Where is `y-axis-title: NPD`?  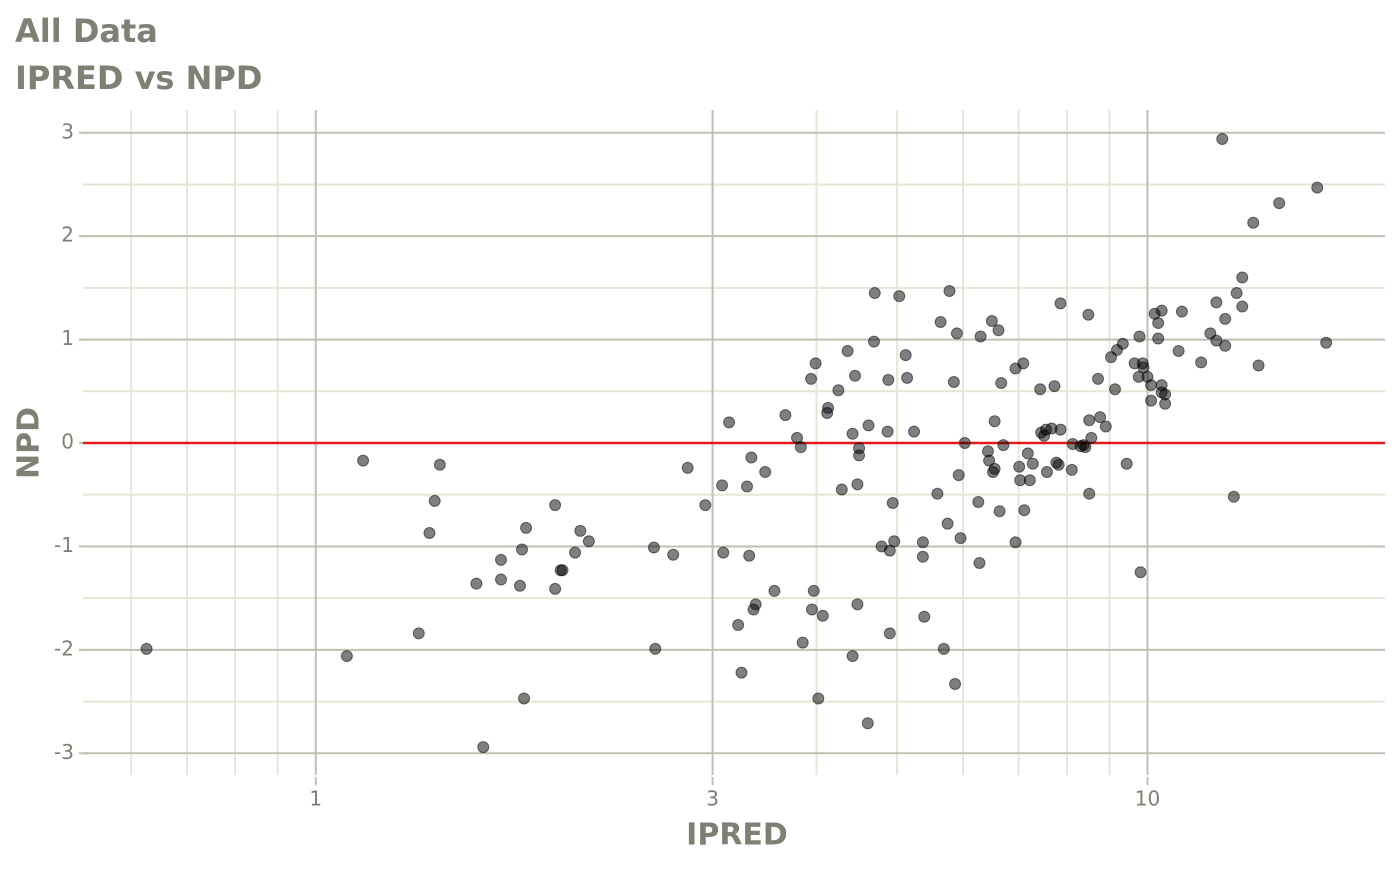 y-axis-title: NPD is located at coordinates (29, 443).